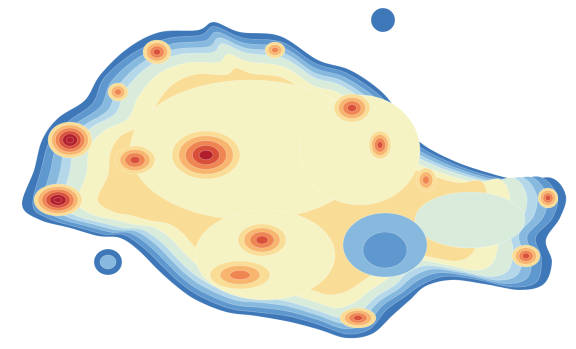 This screenshot has width=576, height=349. Describe the element at coordinates (385, 250) in the screenshot. I see `hollow-center-east-core` at that location.